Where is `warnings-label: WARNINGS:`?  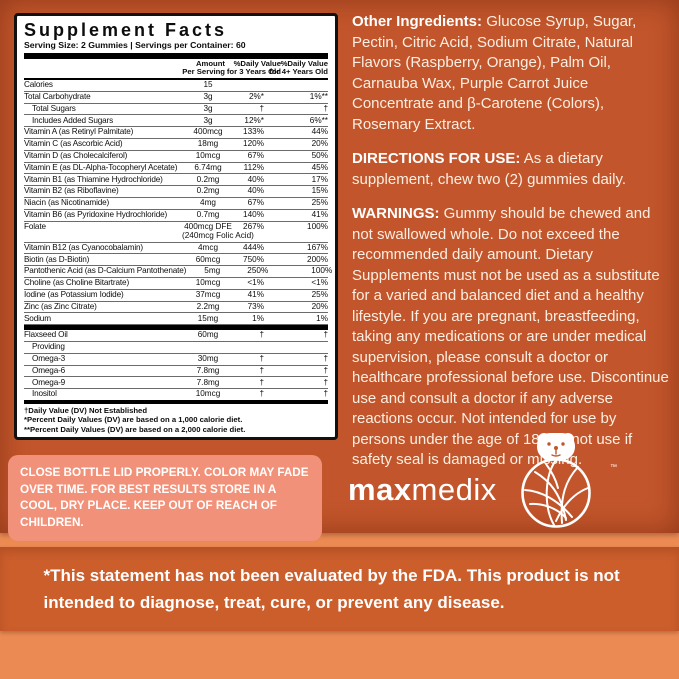 warnings-label: WARNINGS: is located at coordinates (396, 213).